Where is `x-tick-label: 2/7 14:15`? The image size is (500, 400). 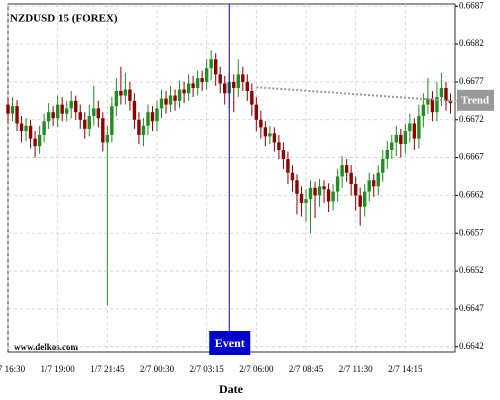 x-tick-label: 2/7 14:15 is located at coordinates (405, 369).